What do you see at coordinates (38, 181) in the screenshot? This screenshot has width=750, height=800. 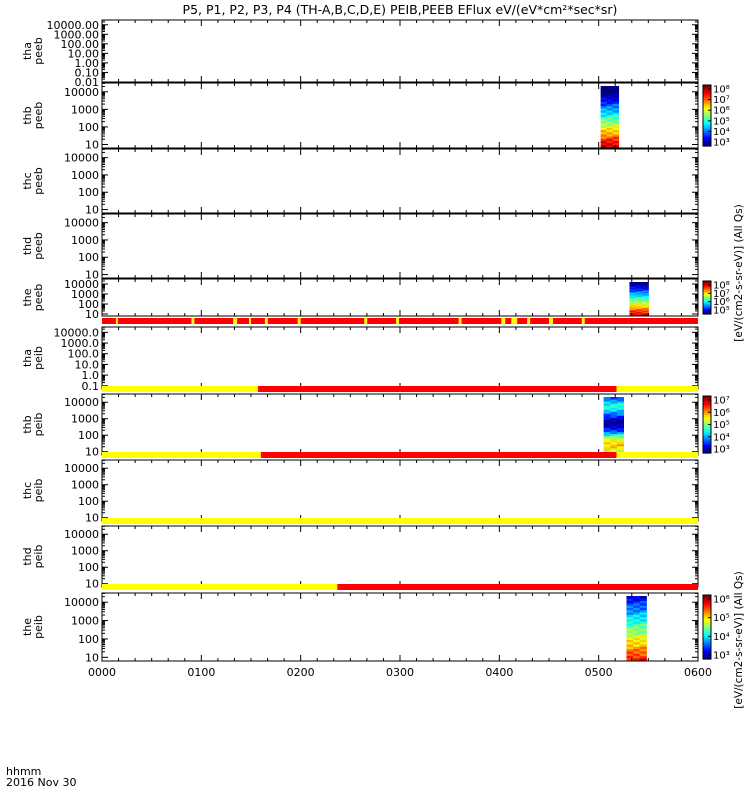 I see `panel-product-label: peeb` at bounding box center [38, 181].